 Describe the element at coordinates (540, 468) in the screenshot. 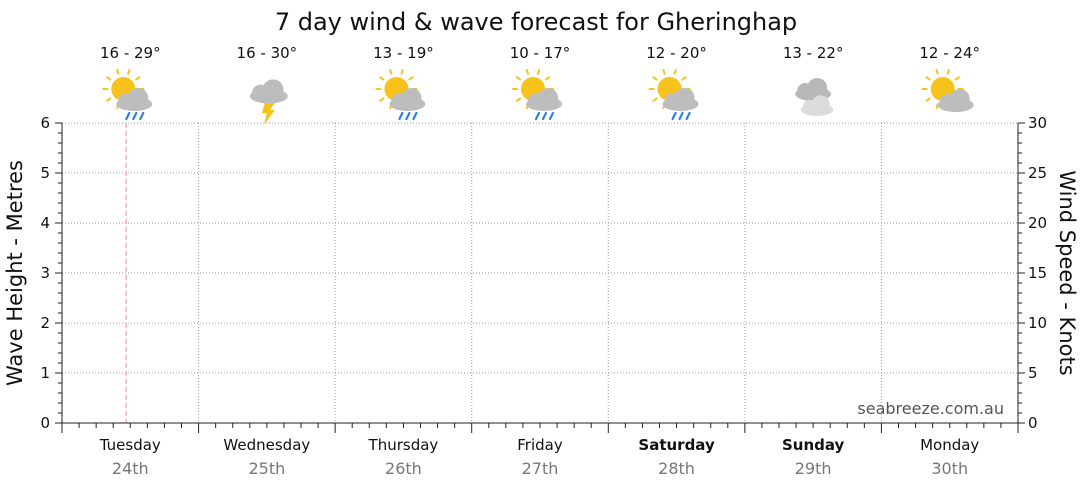

I see `day-date-label: 27th` at that location.